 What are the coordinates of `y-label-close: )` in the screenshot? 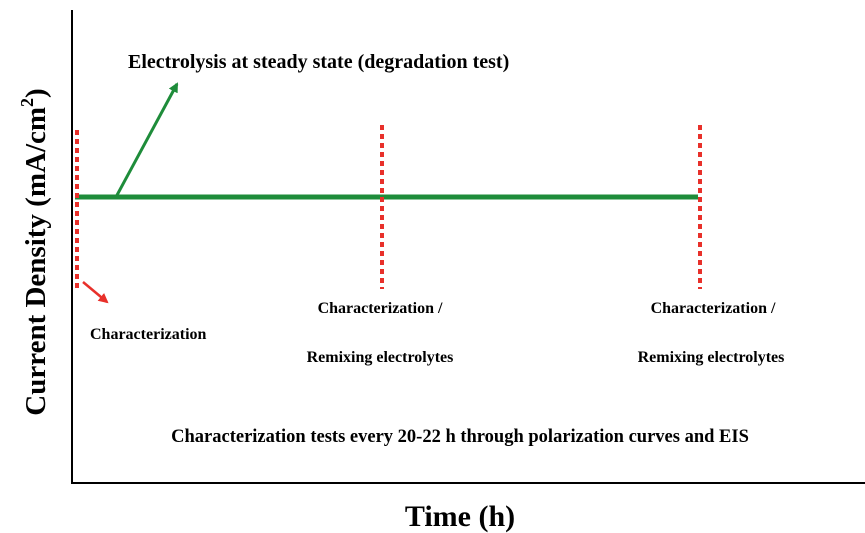 It's located at (36, 93).